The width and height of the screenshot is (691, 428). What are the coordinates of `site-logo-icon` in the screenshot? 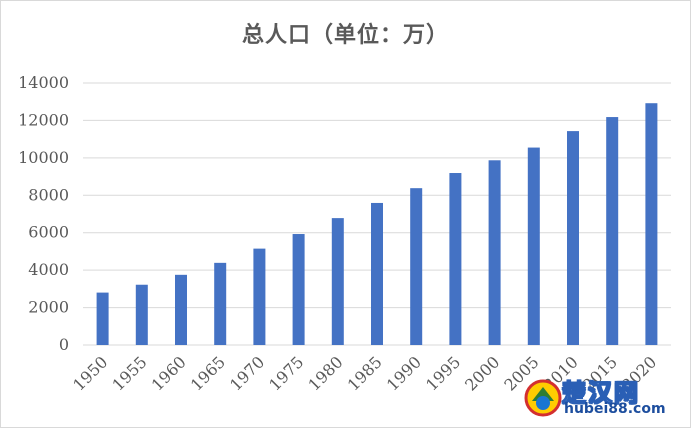 It's located at (543, 398).